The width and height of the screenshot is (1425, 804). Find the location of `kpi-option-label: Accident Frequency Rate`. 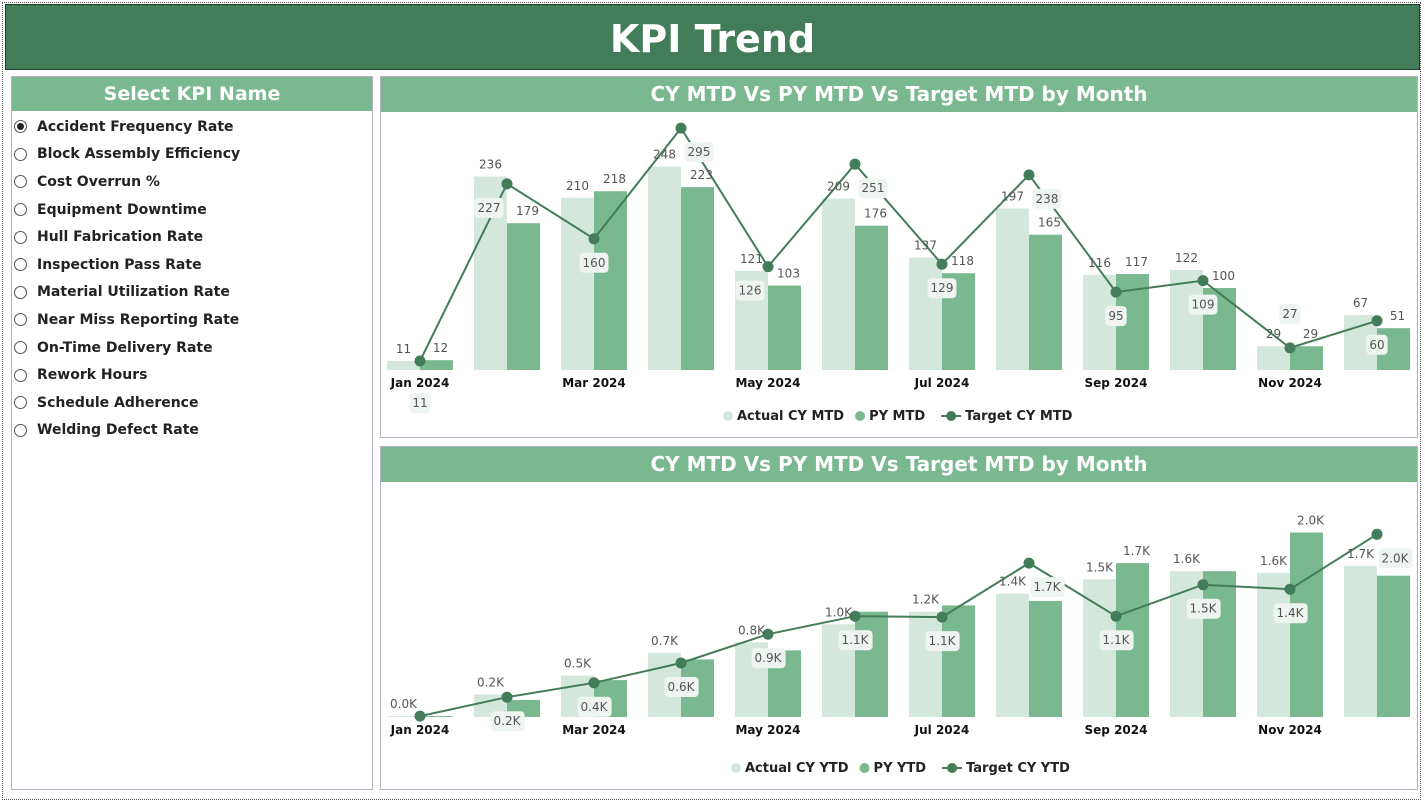

kpi-option-label: Accident Frequency Rate is located at coordinates (135, 126).